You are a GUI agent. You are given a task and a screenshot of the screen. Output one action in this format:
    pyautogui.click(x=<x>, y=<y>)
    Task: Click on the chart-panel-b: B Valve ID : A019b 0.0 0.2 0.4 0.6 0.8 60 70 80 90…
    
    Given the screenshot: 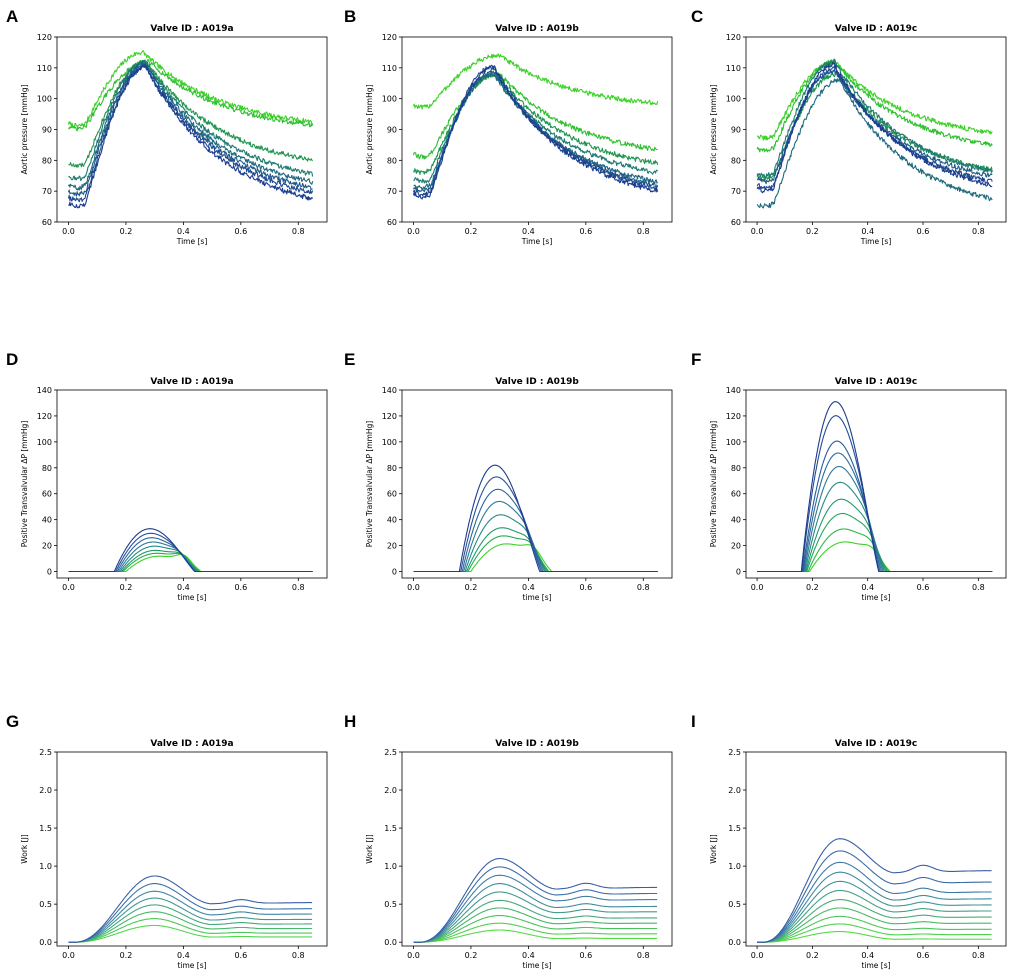 What is the action you would take?
    pyautogui.click(x=508, y=126)
    